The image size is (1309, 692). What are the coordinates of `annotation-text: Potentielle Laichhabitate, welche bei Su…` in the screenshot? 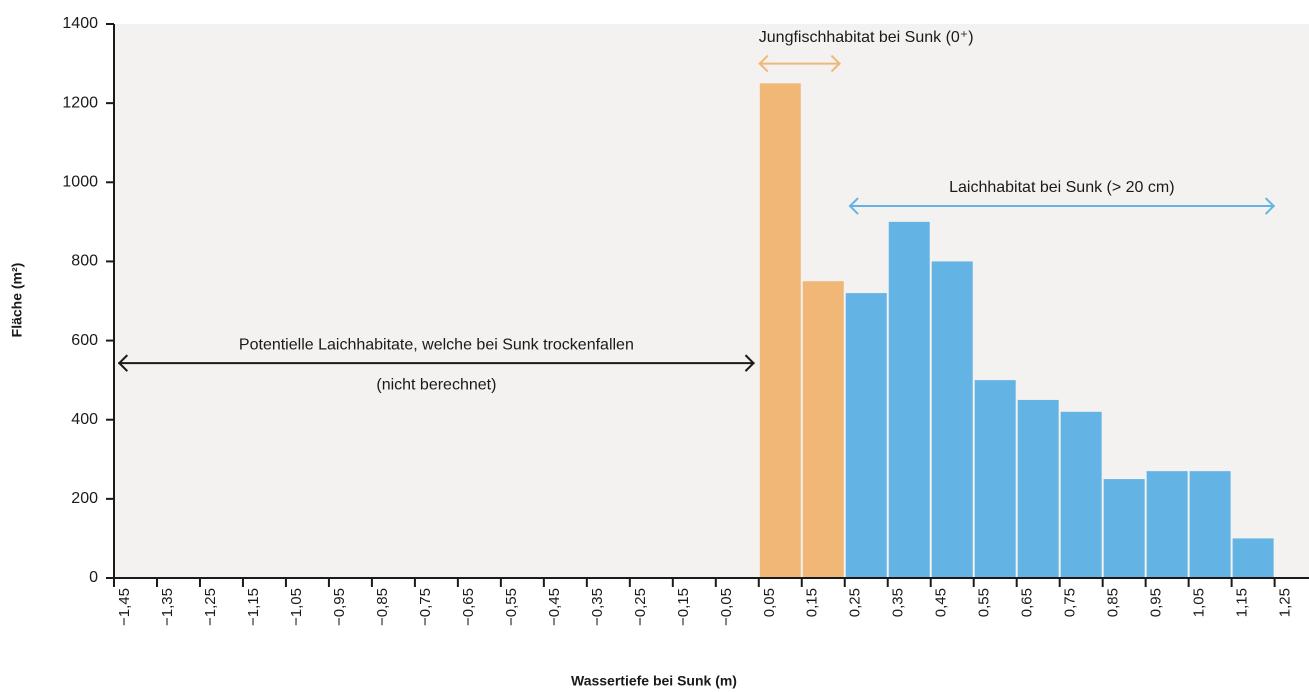 It's located at (436, 344).